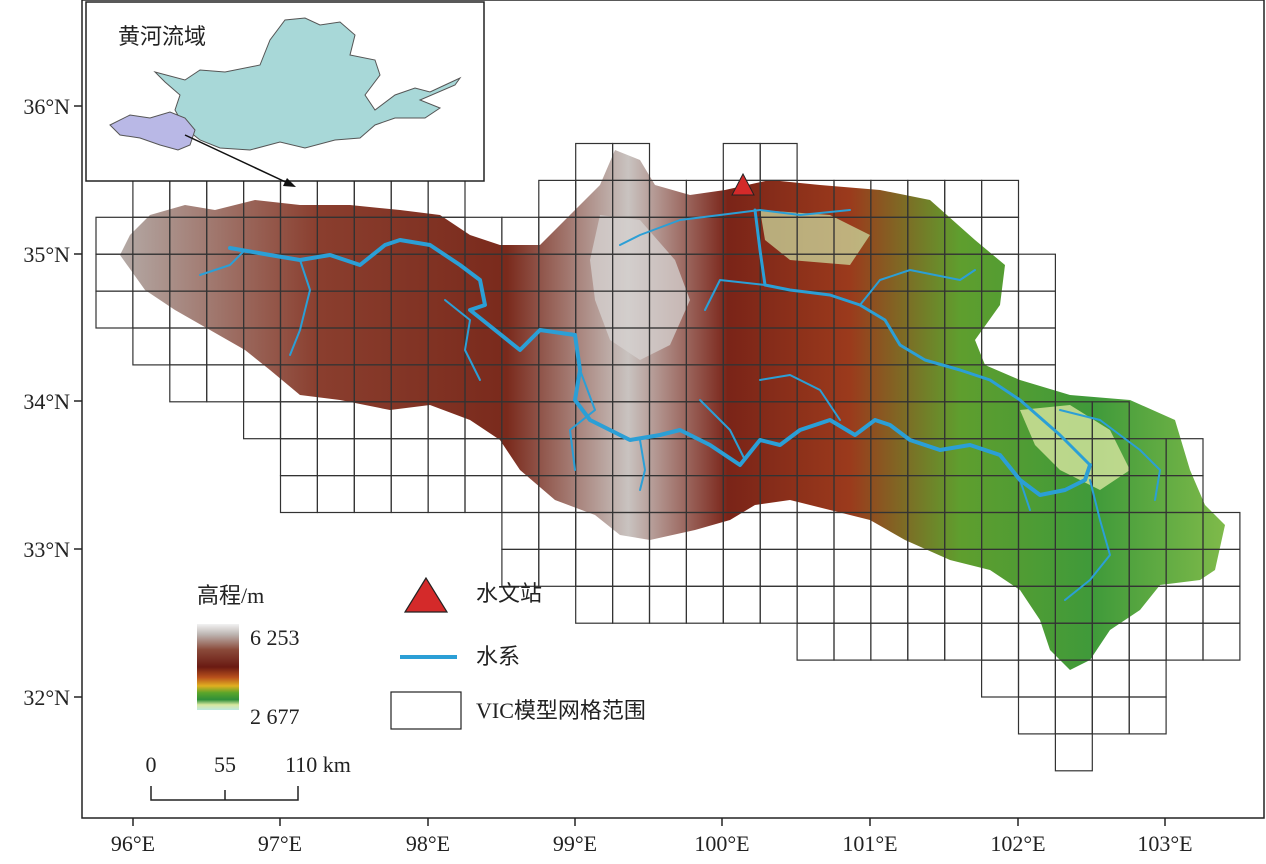  I want to click on legend: 高程/m 6 253 2 677 水文站 水系 VIC模型网格范围, so click(421, 653).